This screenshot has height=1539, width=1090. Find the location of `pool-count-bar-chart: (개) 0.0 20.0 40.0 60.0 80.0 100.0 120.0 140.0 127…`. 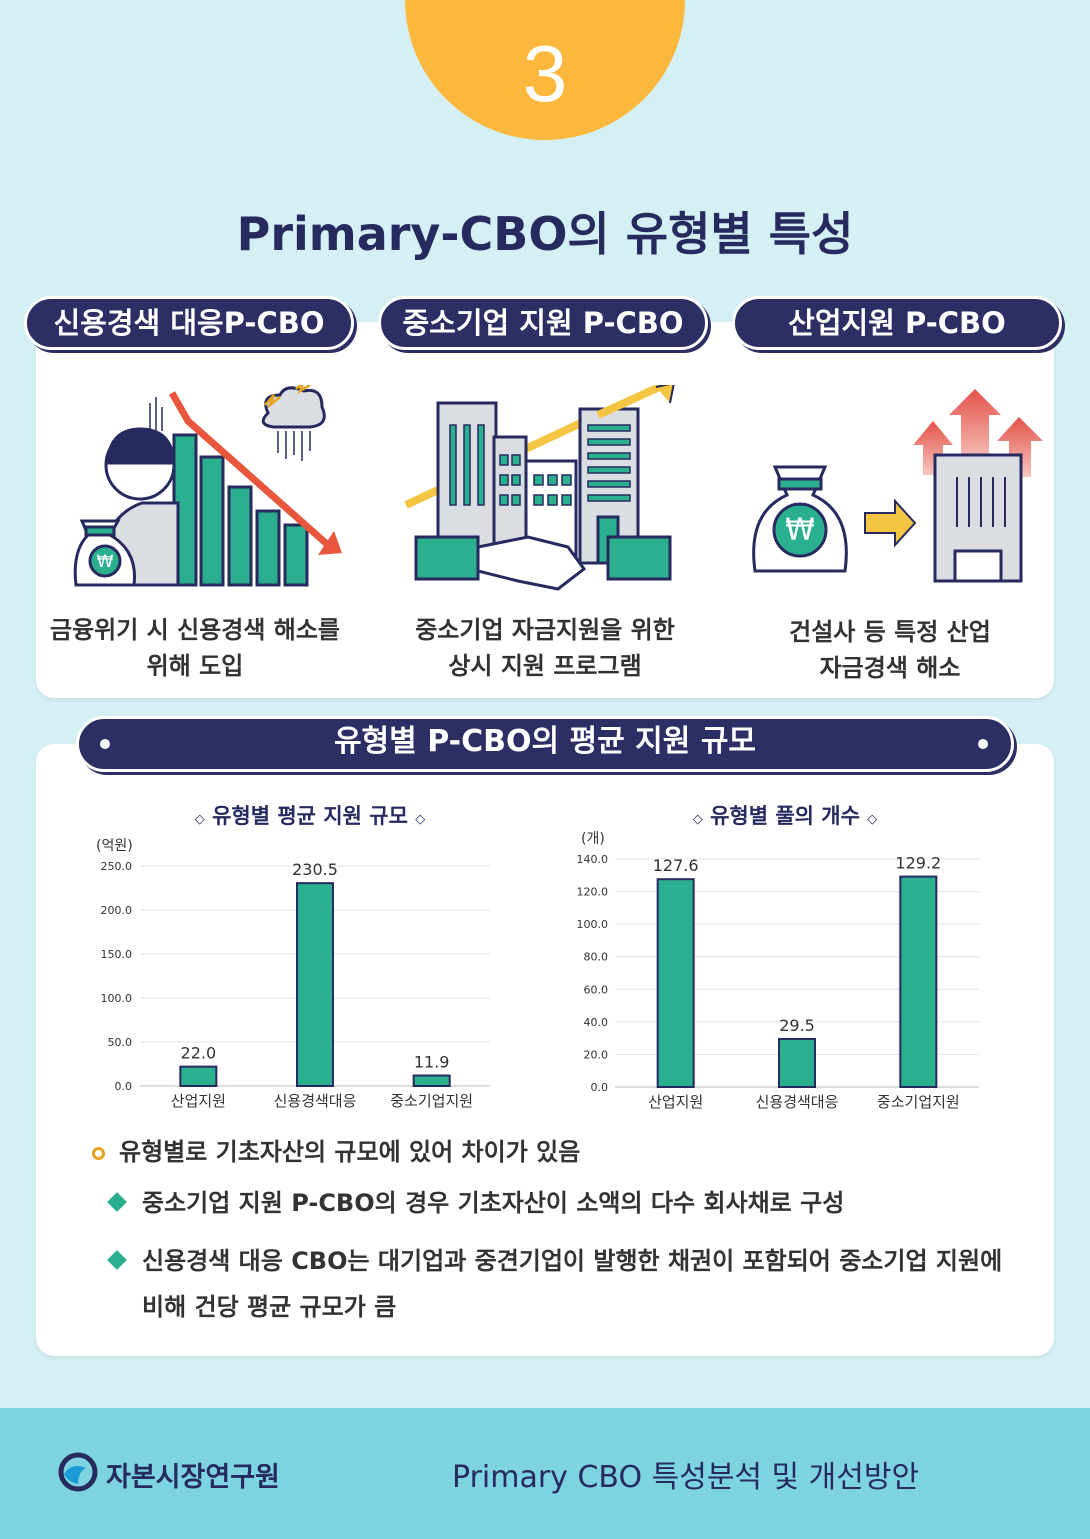

pool-count-bar-chart: (개) 0.0 20.0 40.0 60.0 80.0 100.0 120.0 140.0 127… is located at coordinates (778, 971).